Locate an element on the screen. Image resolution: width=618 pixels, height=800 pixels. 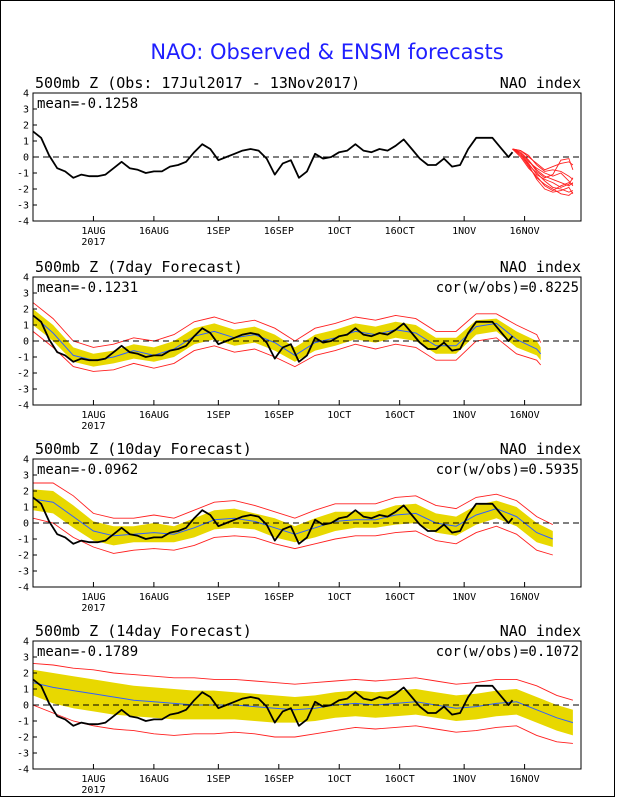
plot-area-f7 is located at coordinates (307, 337).